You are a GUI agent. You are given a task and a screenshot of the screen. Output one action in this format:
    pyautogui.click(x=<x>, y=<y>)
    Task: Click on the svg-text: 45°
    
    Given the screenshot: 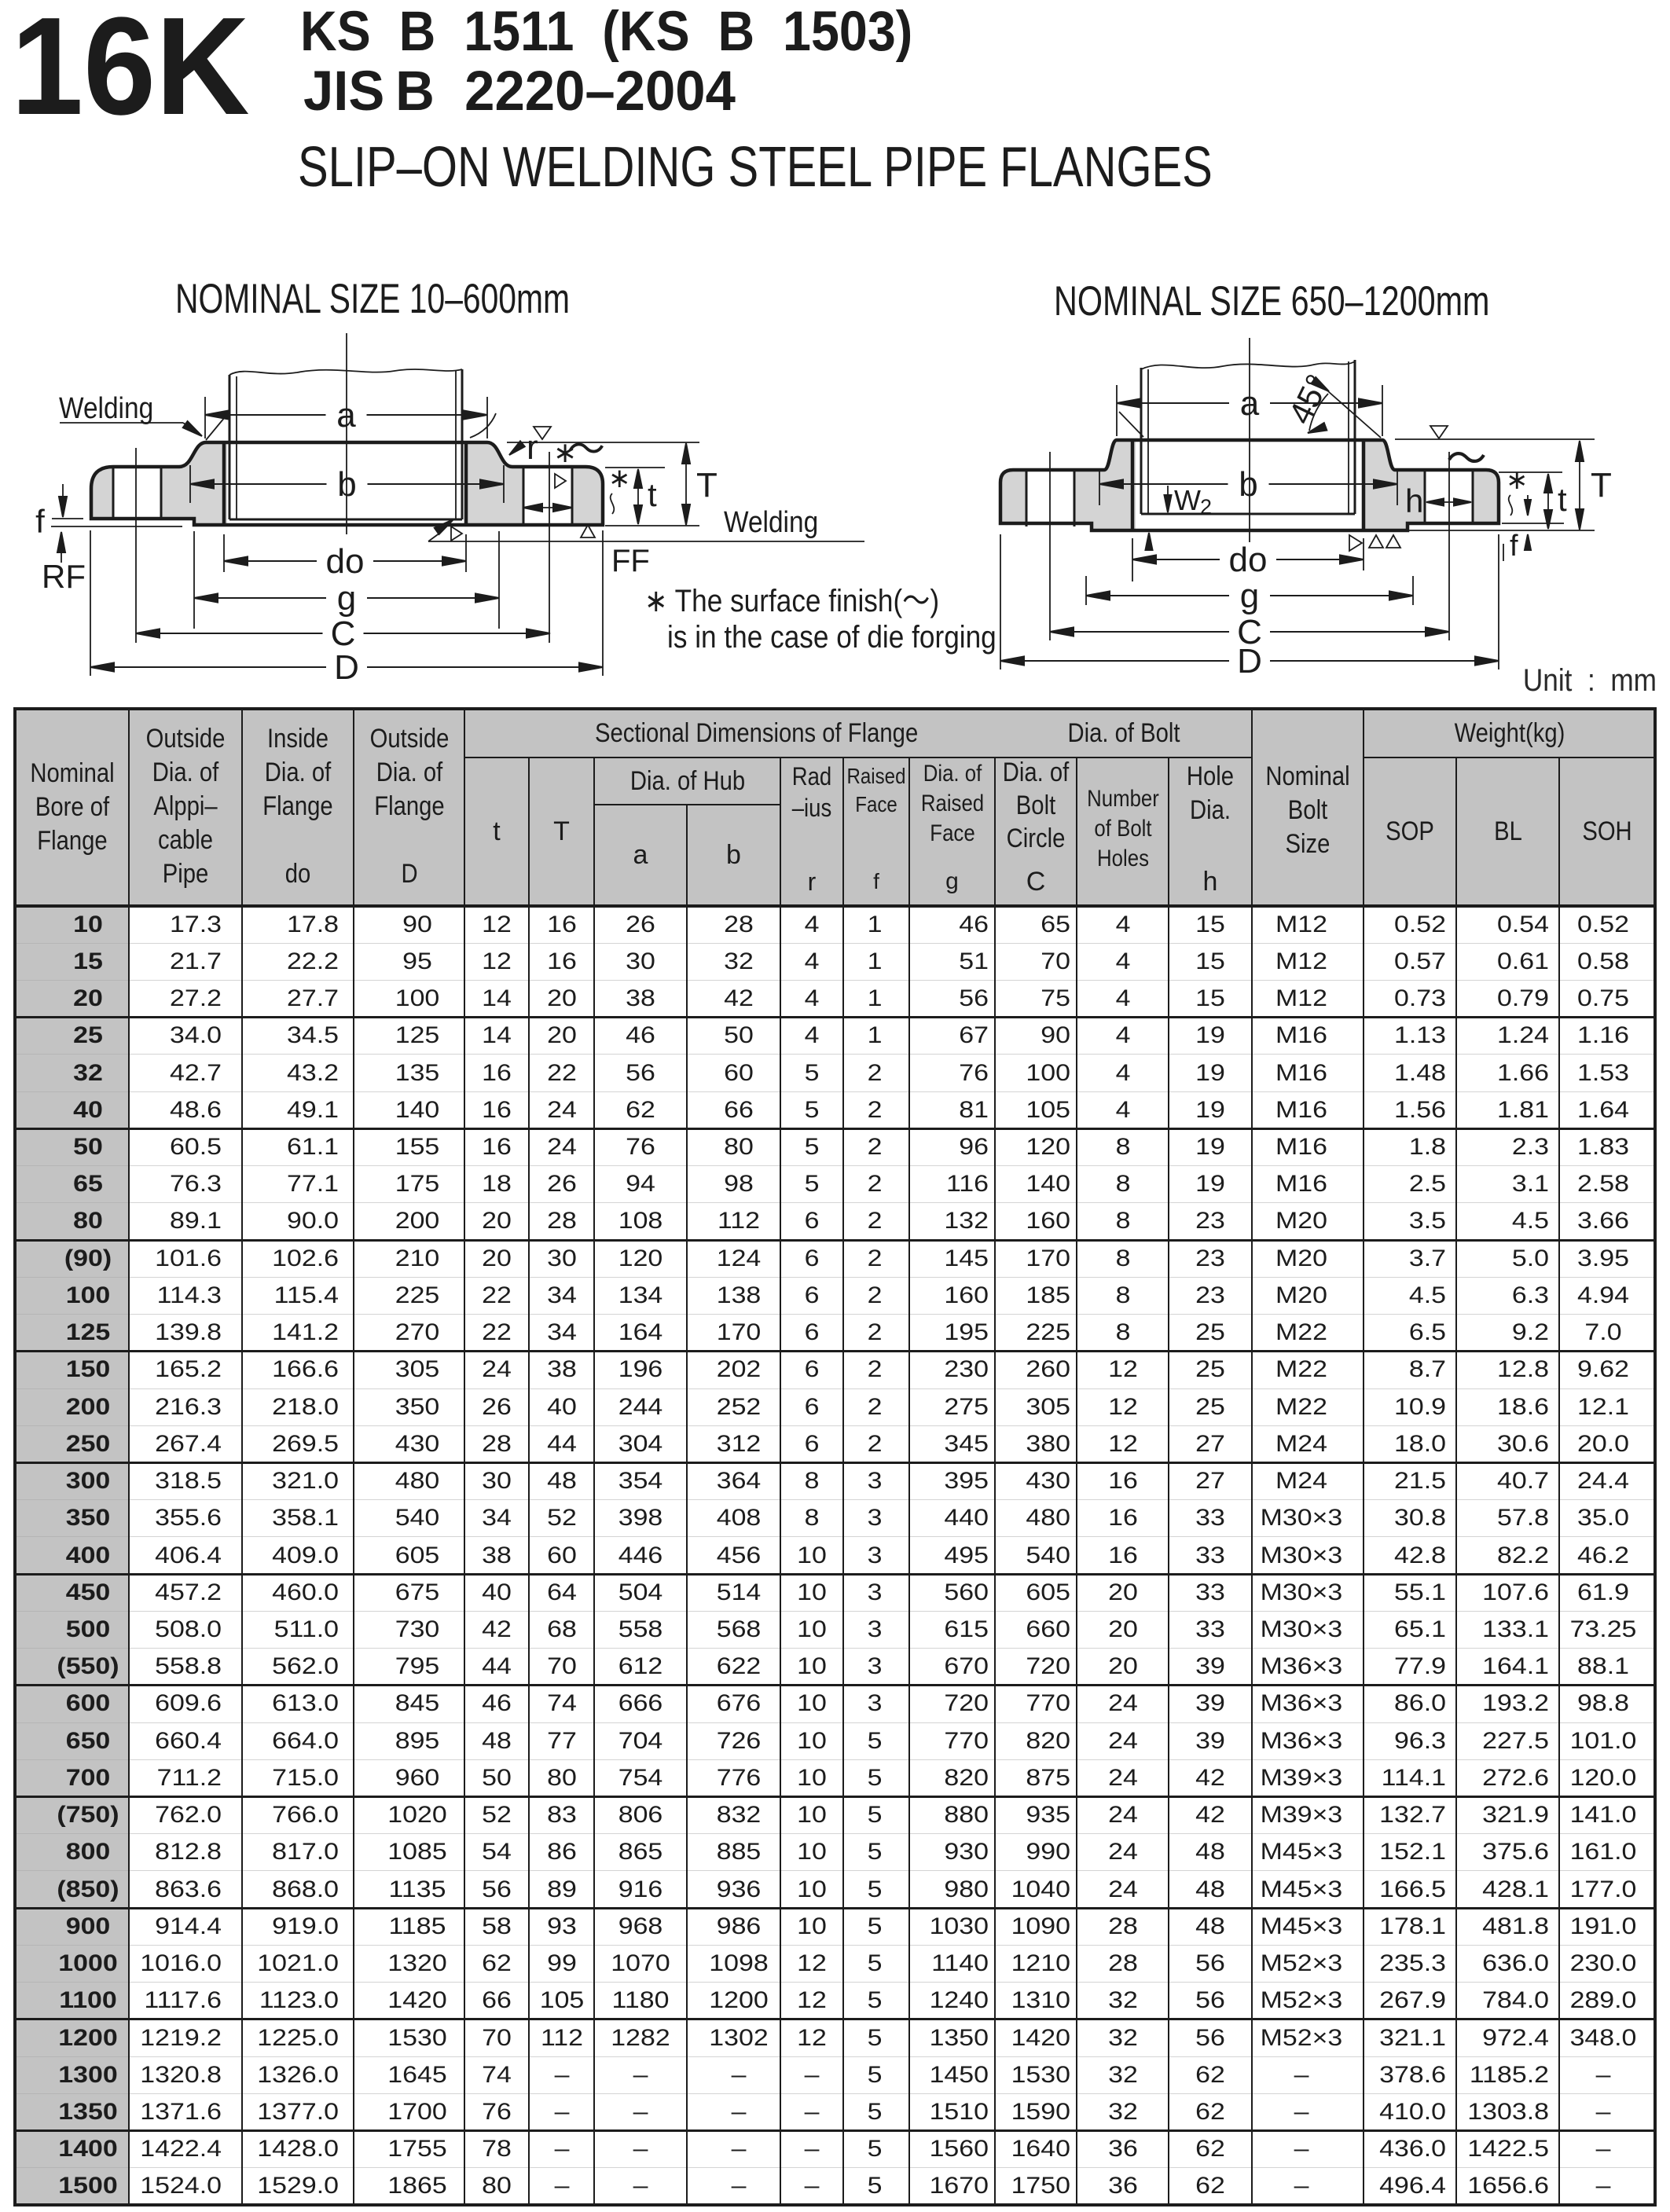 What is the action you would take?
    pyautogui.click(x=1308, y=399)
    